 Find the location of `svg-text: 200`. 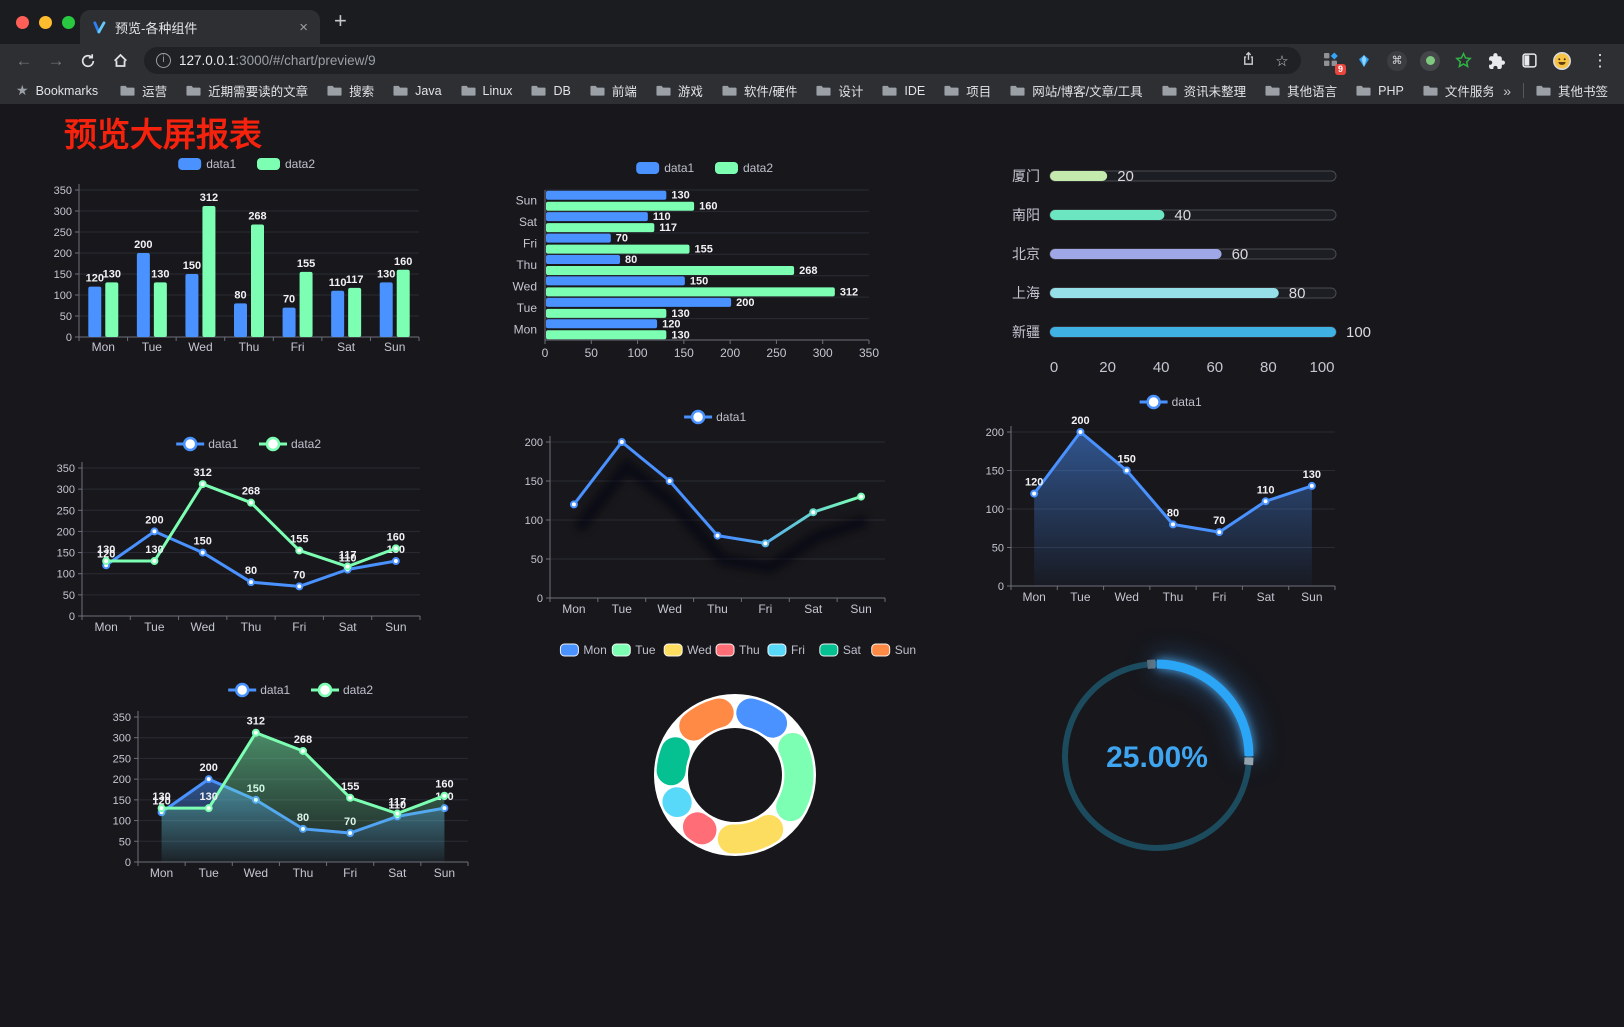

svg-text: 200 is located at coordinates (1080, 421).